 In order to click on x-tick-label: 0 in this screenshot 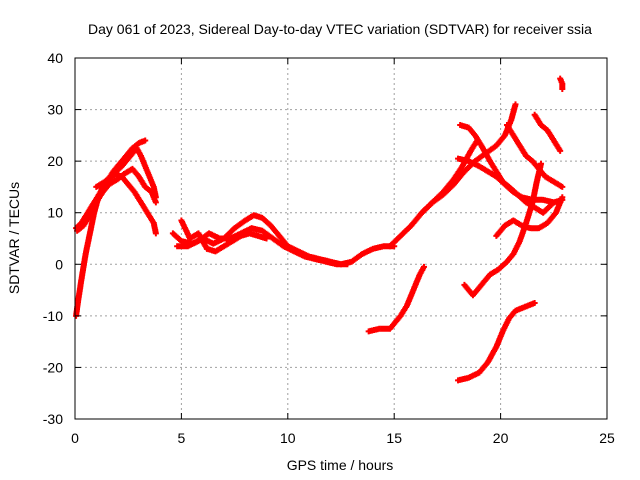, I will do `click(75, 438)`.